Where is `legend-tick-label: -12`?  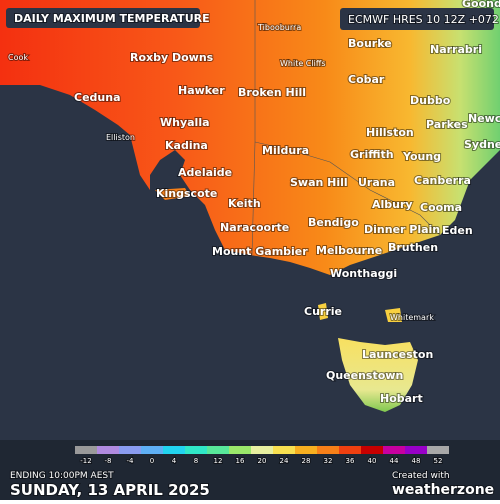 legend-tick-label: -12 is located at coordinates (85, 461).